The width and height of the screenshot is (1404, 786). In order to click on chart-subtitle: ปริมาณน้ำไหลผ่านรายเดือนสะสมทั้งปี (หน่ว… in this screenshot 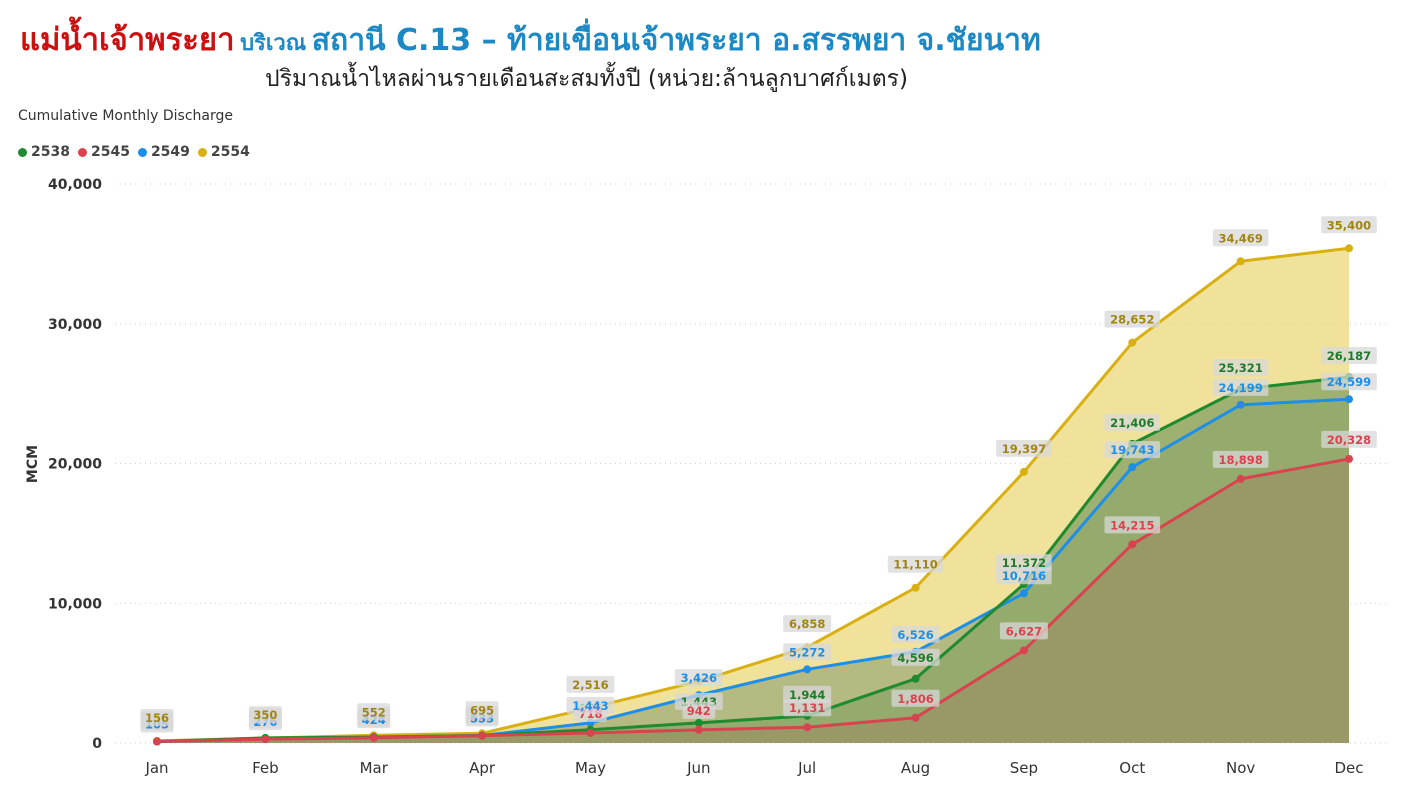, I will do `click(586, 79)`.